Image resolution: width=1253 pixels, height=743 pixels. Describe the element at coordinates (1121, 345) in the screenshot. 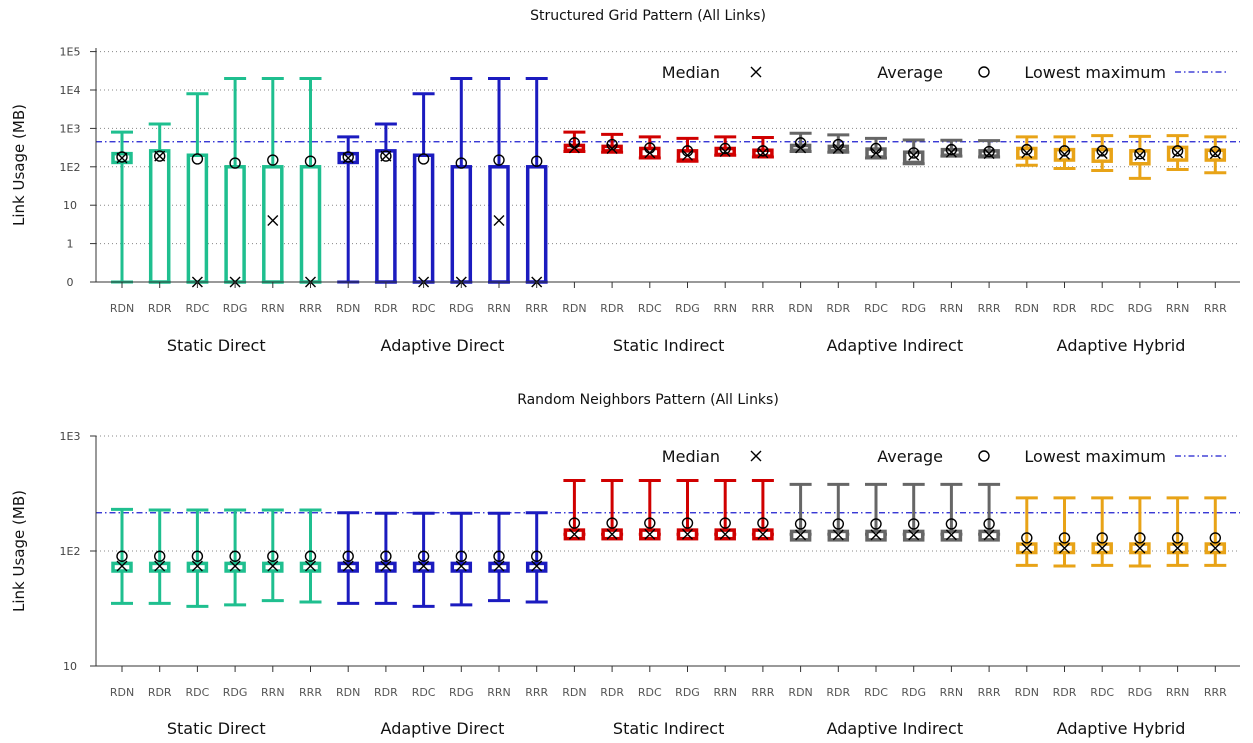

I see `group-label: Adaptive Hybrid` at that location.